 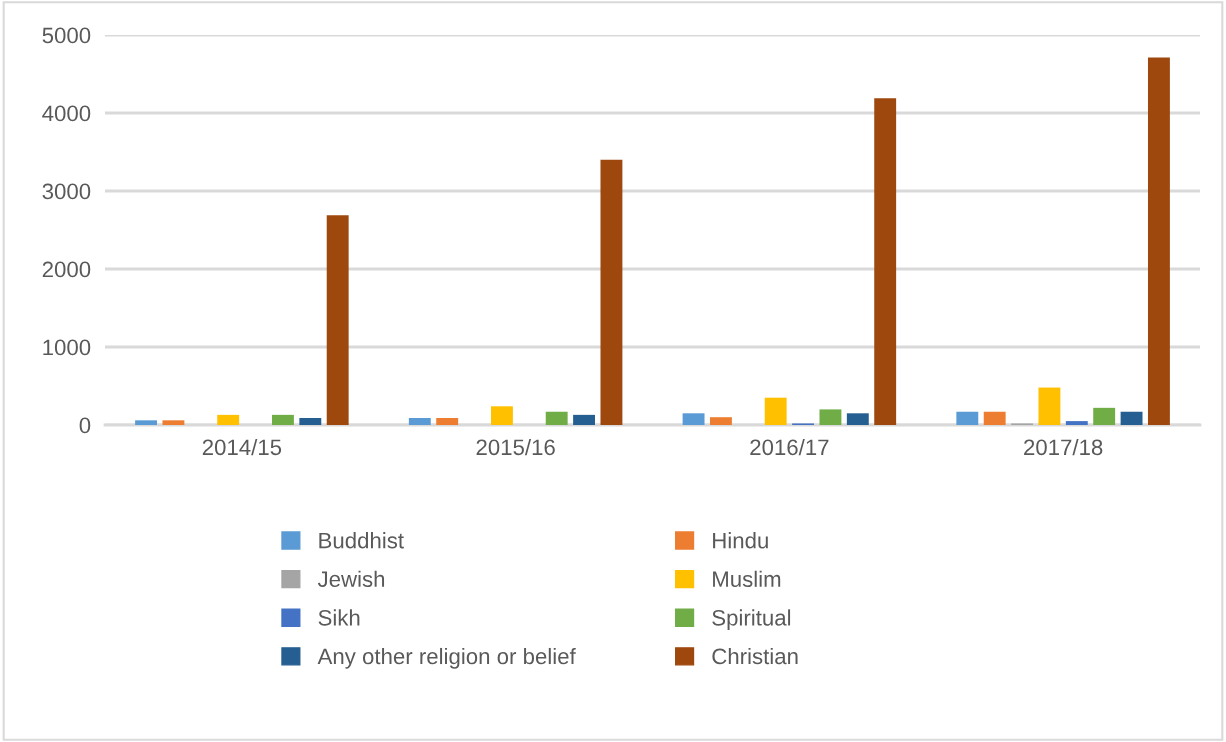 What do you see at coordinates (789, 447) in the screenshot?
I see `x-tick-label: 2016/17` at bounding box center [789, 447].